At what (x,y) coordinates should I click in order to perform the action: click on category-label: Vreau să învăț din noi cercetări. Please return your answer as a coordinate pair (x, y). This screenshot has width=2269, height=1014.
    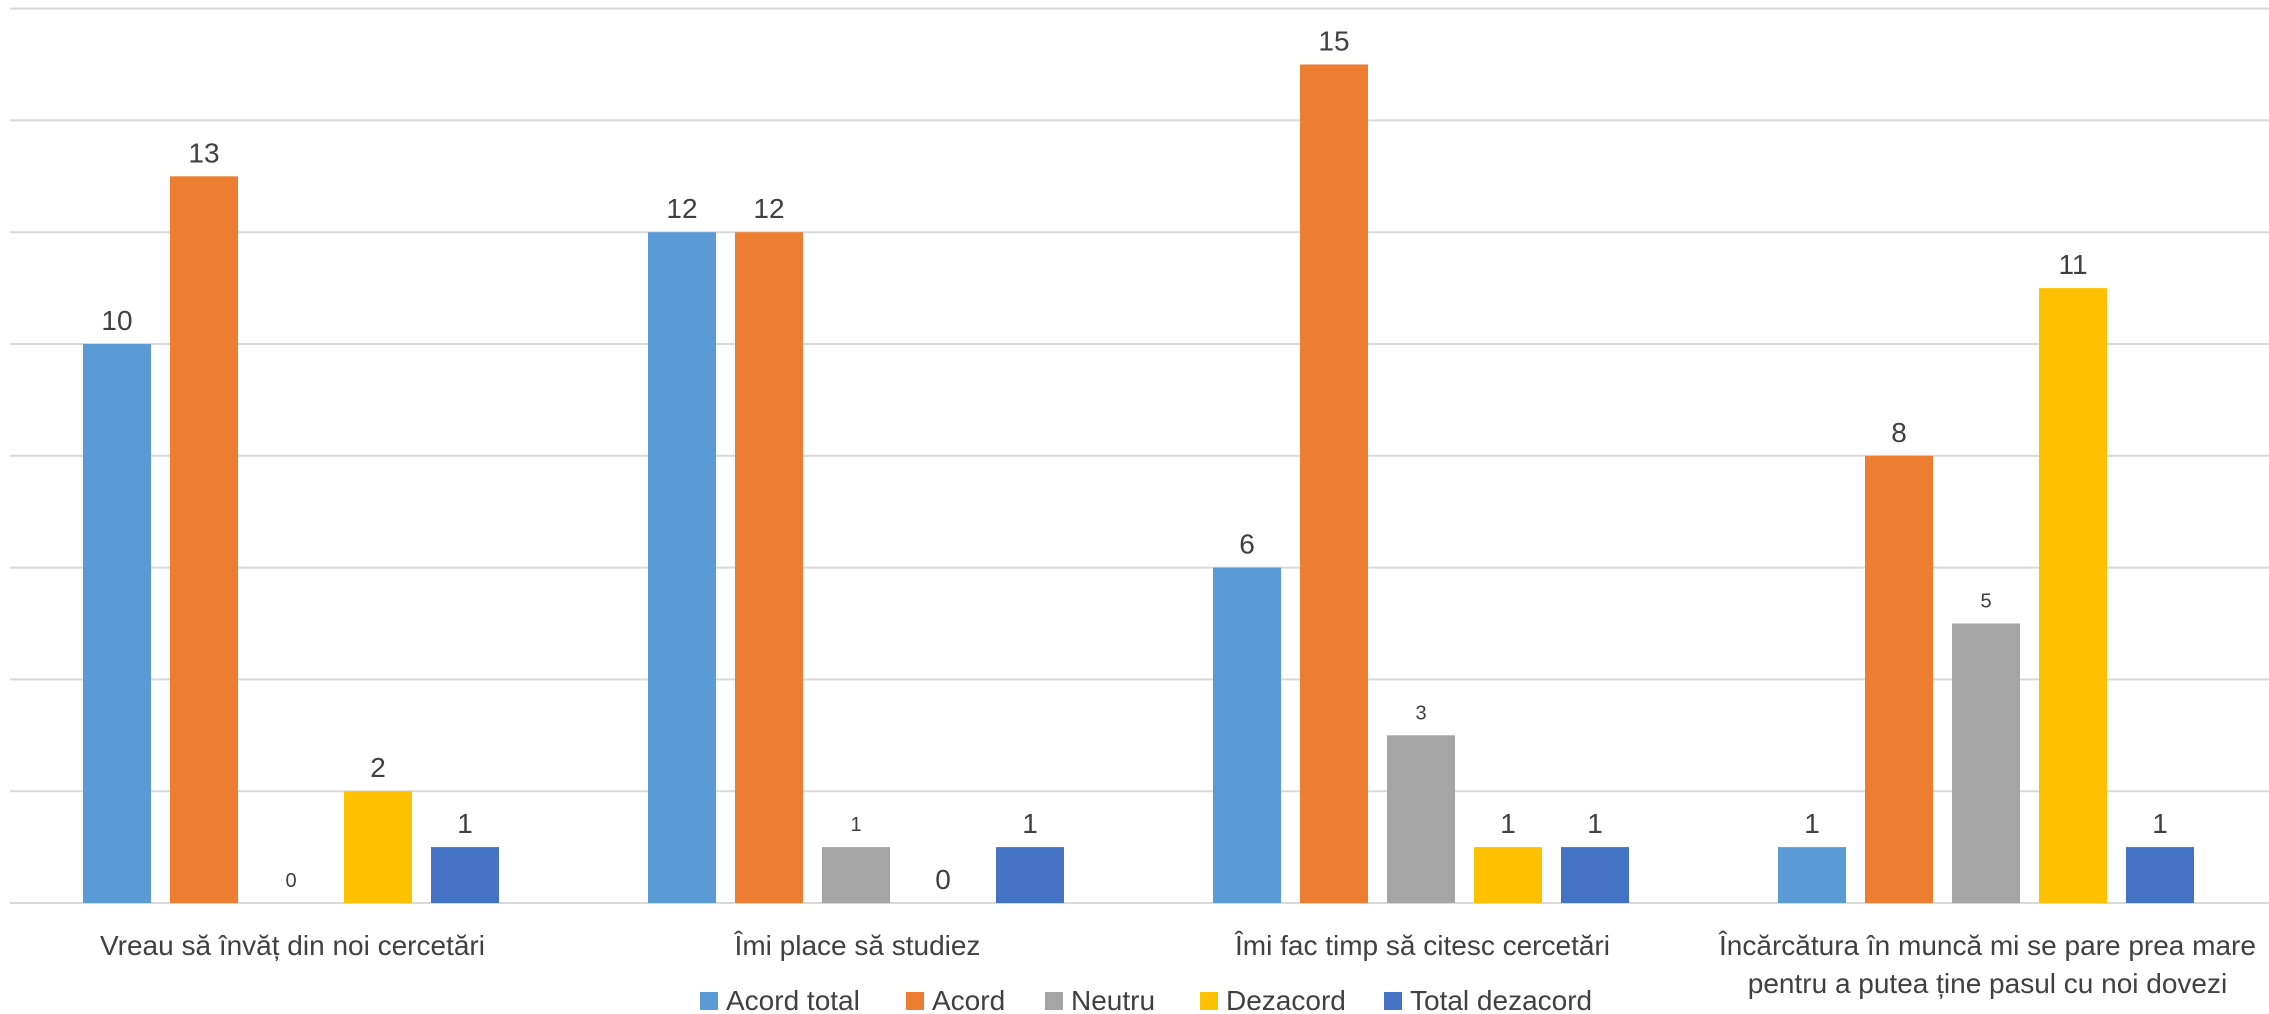
    Looking at the image, I should click on (292, 945).